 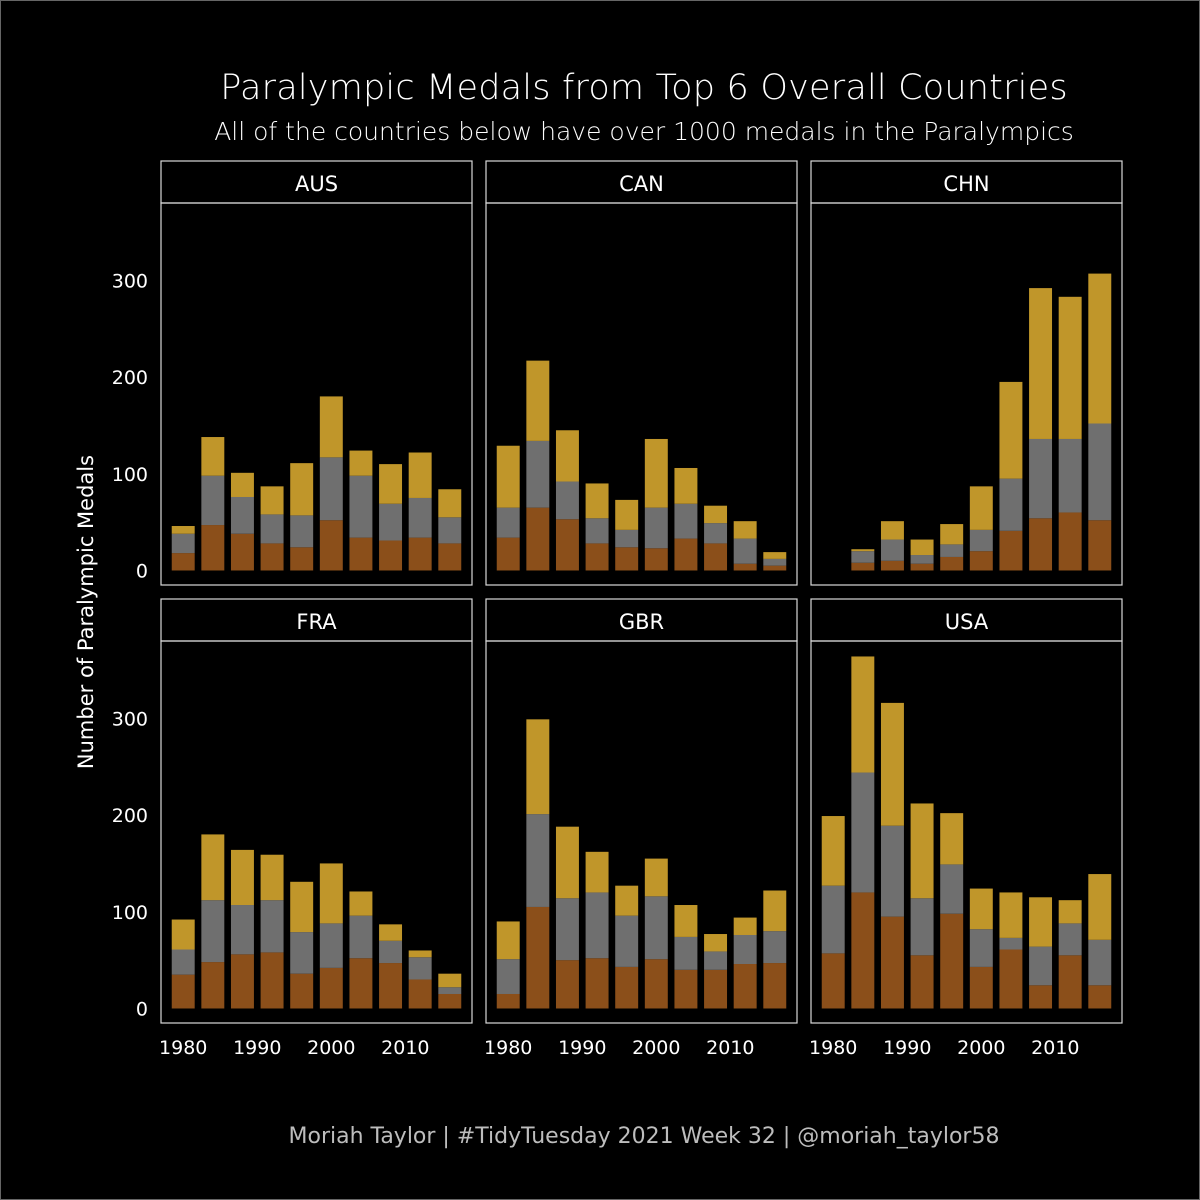 I want to click on bar-fra-2004-gold, so click(x=361, y=903).